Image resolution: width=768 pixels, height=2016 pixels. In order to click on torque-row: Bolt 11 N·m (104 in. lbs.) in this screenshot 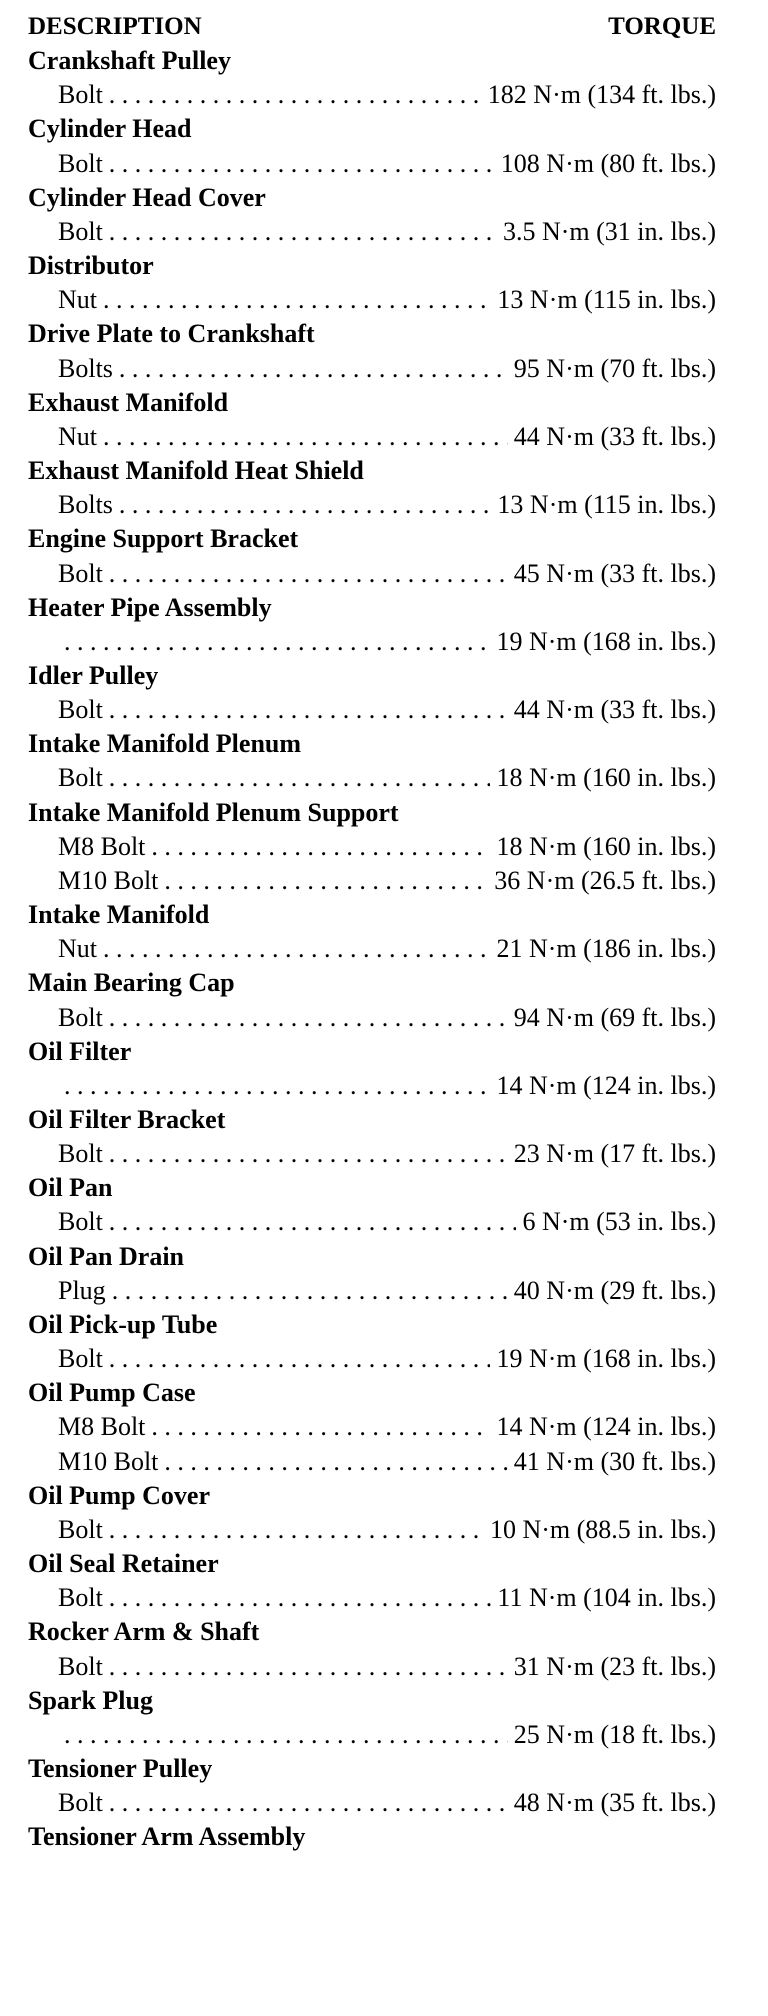, I will do `click(372, 1598)`.